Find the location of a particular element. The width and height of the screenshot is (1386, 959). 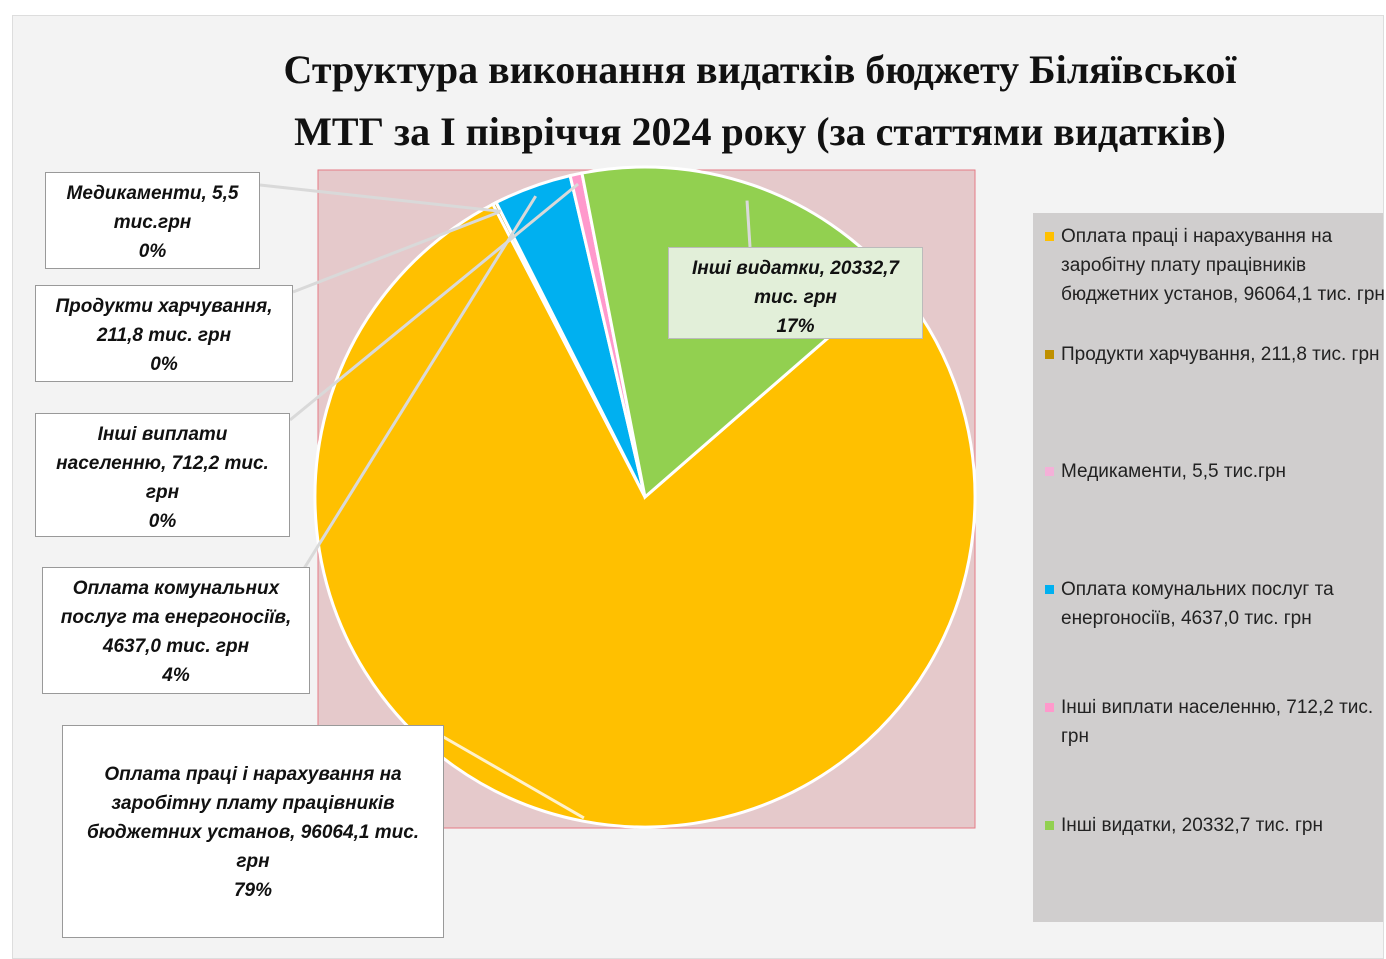

legend-item: Медикаменти, 5,5 тис.грн is located at coordinates (1215, 471).